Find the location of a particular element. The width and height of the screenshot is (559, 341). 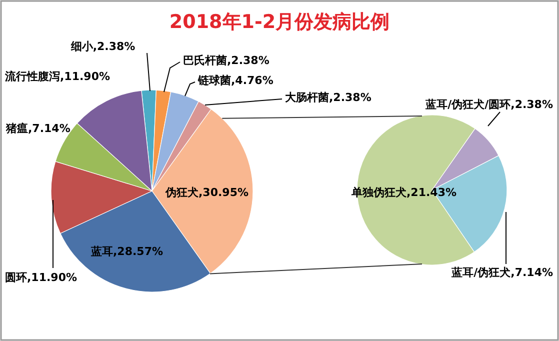

slice-label: 蓝耳/伪狂犬/圆环,2.38% is located at coordinates (488, 104).